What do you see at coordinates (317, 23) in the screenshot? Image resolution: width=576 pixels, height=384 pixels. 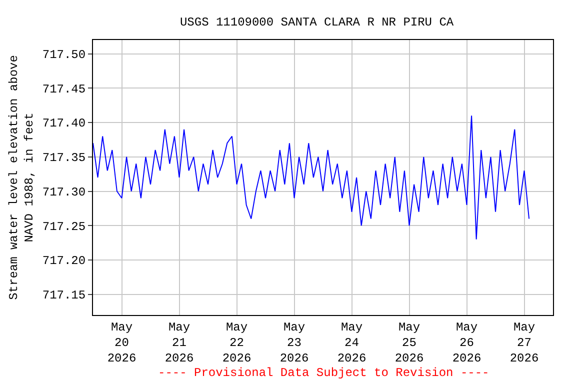 I see `chart-title: USGS 11109000 SANTA CLARA R NR PIRU CA` at bounding box center [317, 23].